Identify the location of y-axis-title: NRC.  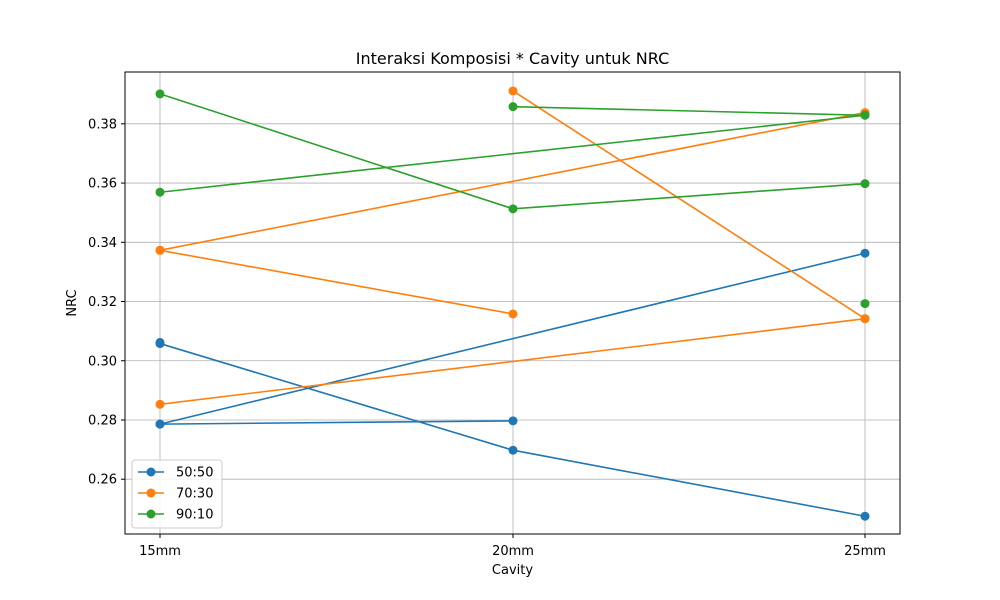
(72, 302).